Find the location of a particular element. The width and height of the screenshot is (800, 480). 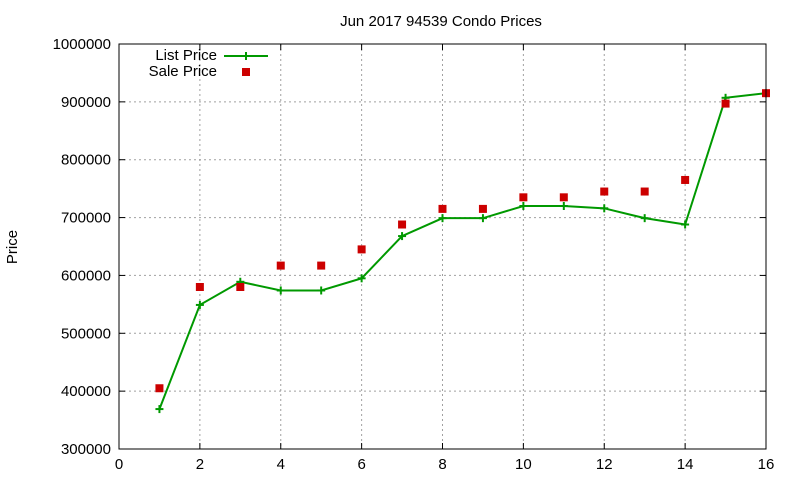

x-tick-label: 0 is located at coordinates (119, 464).